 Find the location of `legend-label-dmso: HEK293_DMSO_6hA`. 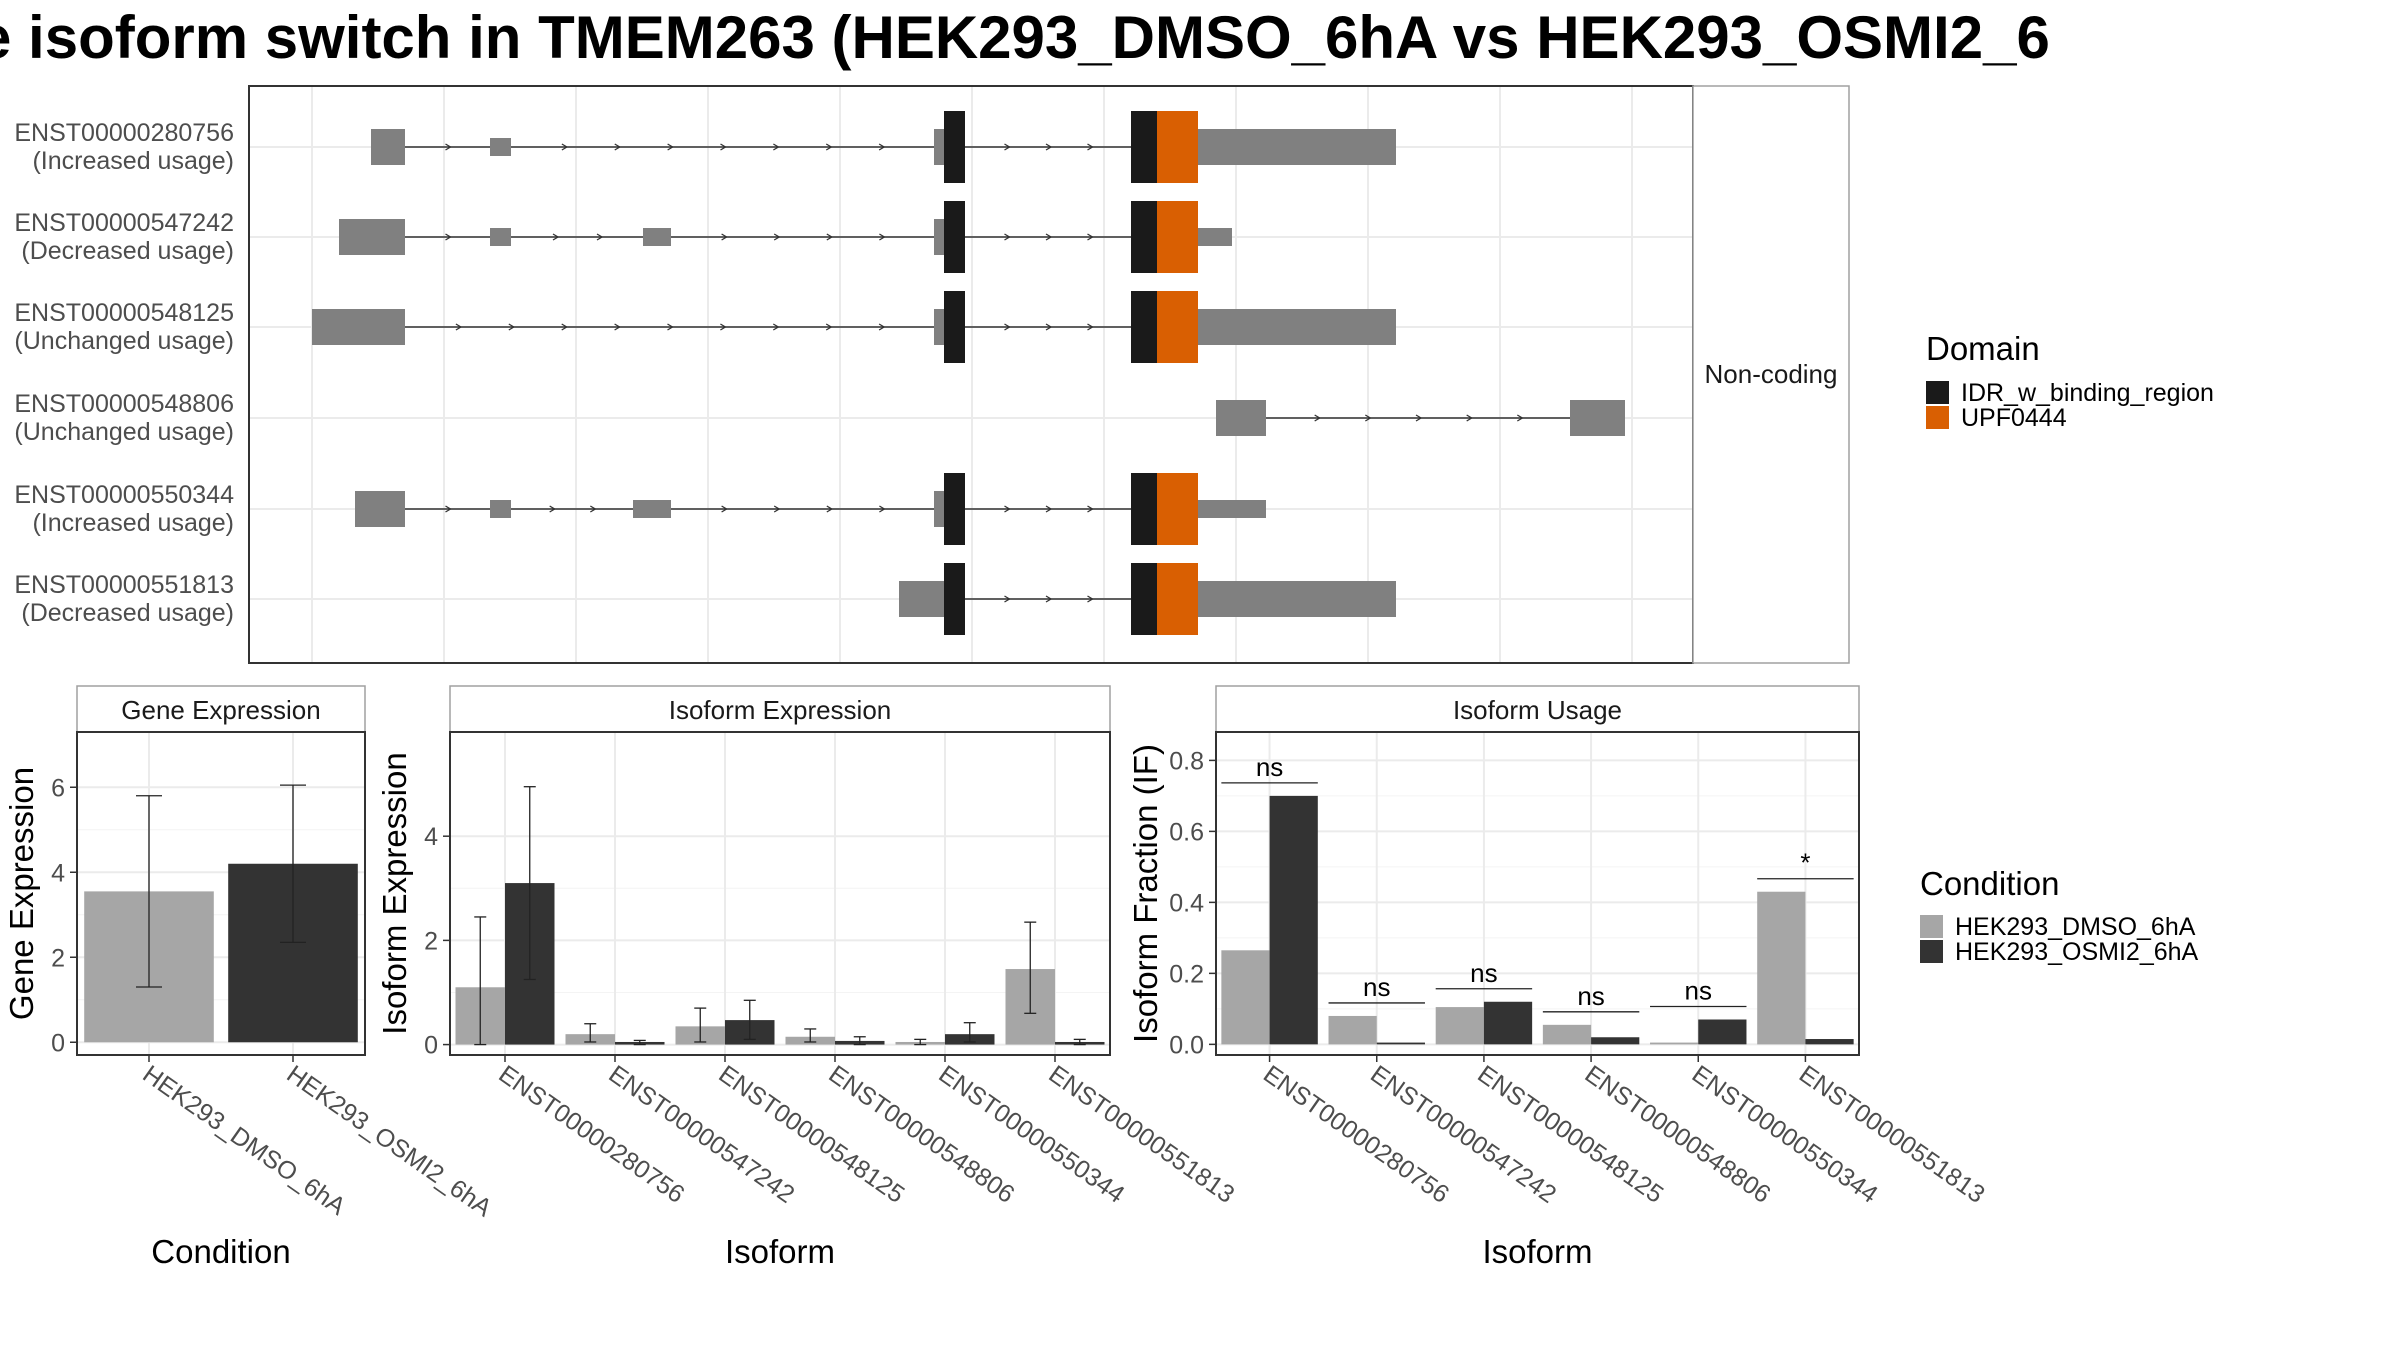

legend-label-dmso: HEK293_DMSO_6hA is located at coordinates (2075, 927).